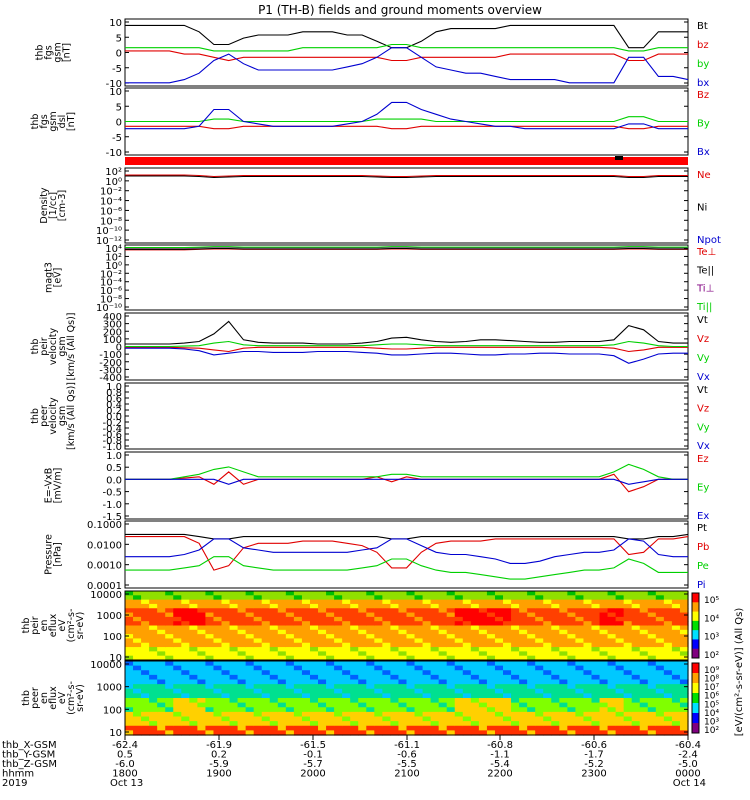 The image size is (750, 800). I want to click on ylabel-line: eV, so click(62, 697).